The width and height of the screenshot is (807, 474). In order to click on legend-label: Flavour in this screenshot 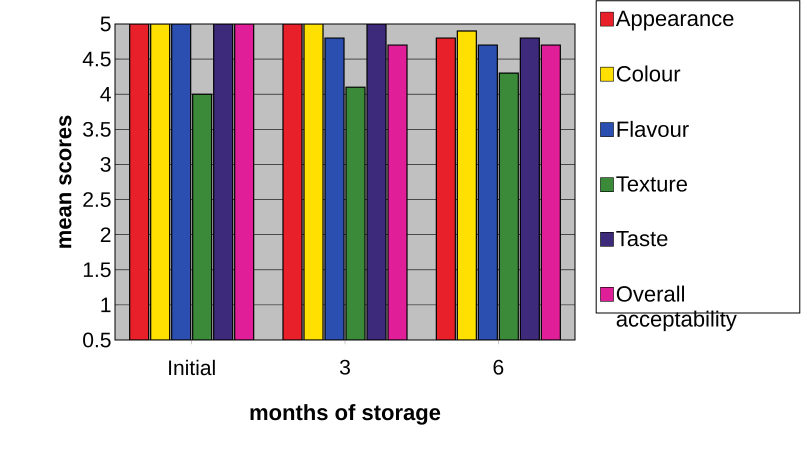, I will do `click(653, 129)`.